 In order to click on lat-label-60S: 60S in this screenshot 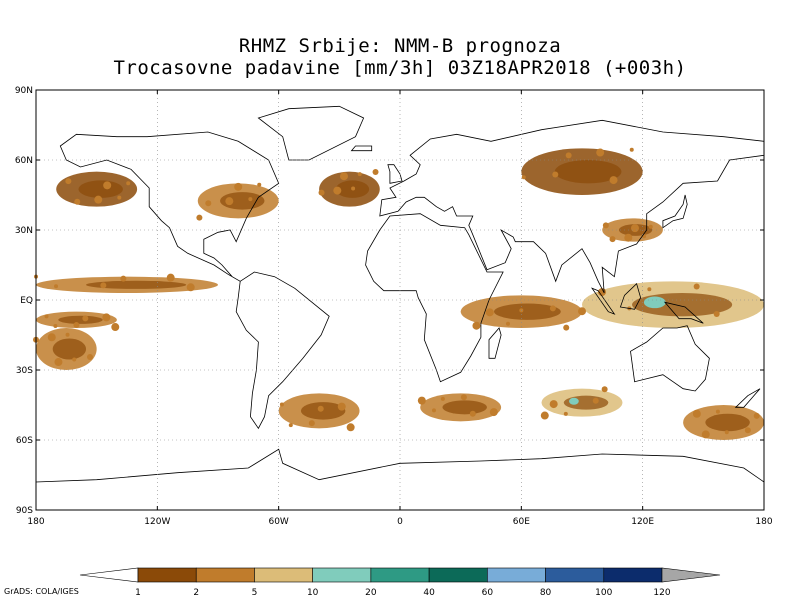, I will do `click(24, 441)`.